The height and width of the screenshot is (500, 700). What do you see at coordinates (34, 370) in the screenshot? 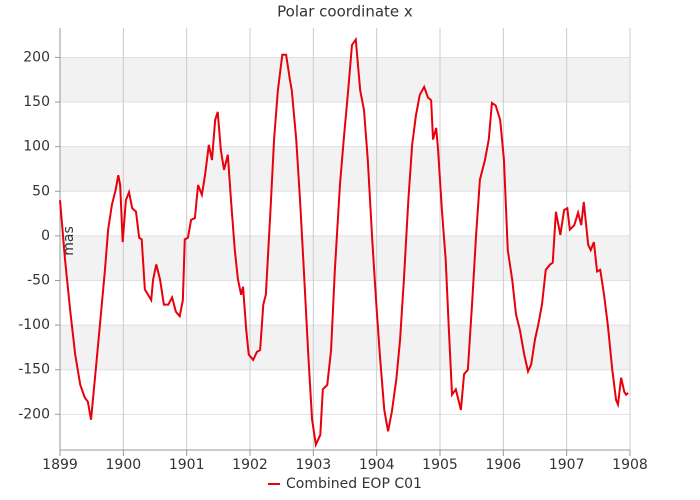
I see `y-tick-label: -150` at bounding box center [34, 370].